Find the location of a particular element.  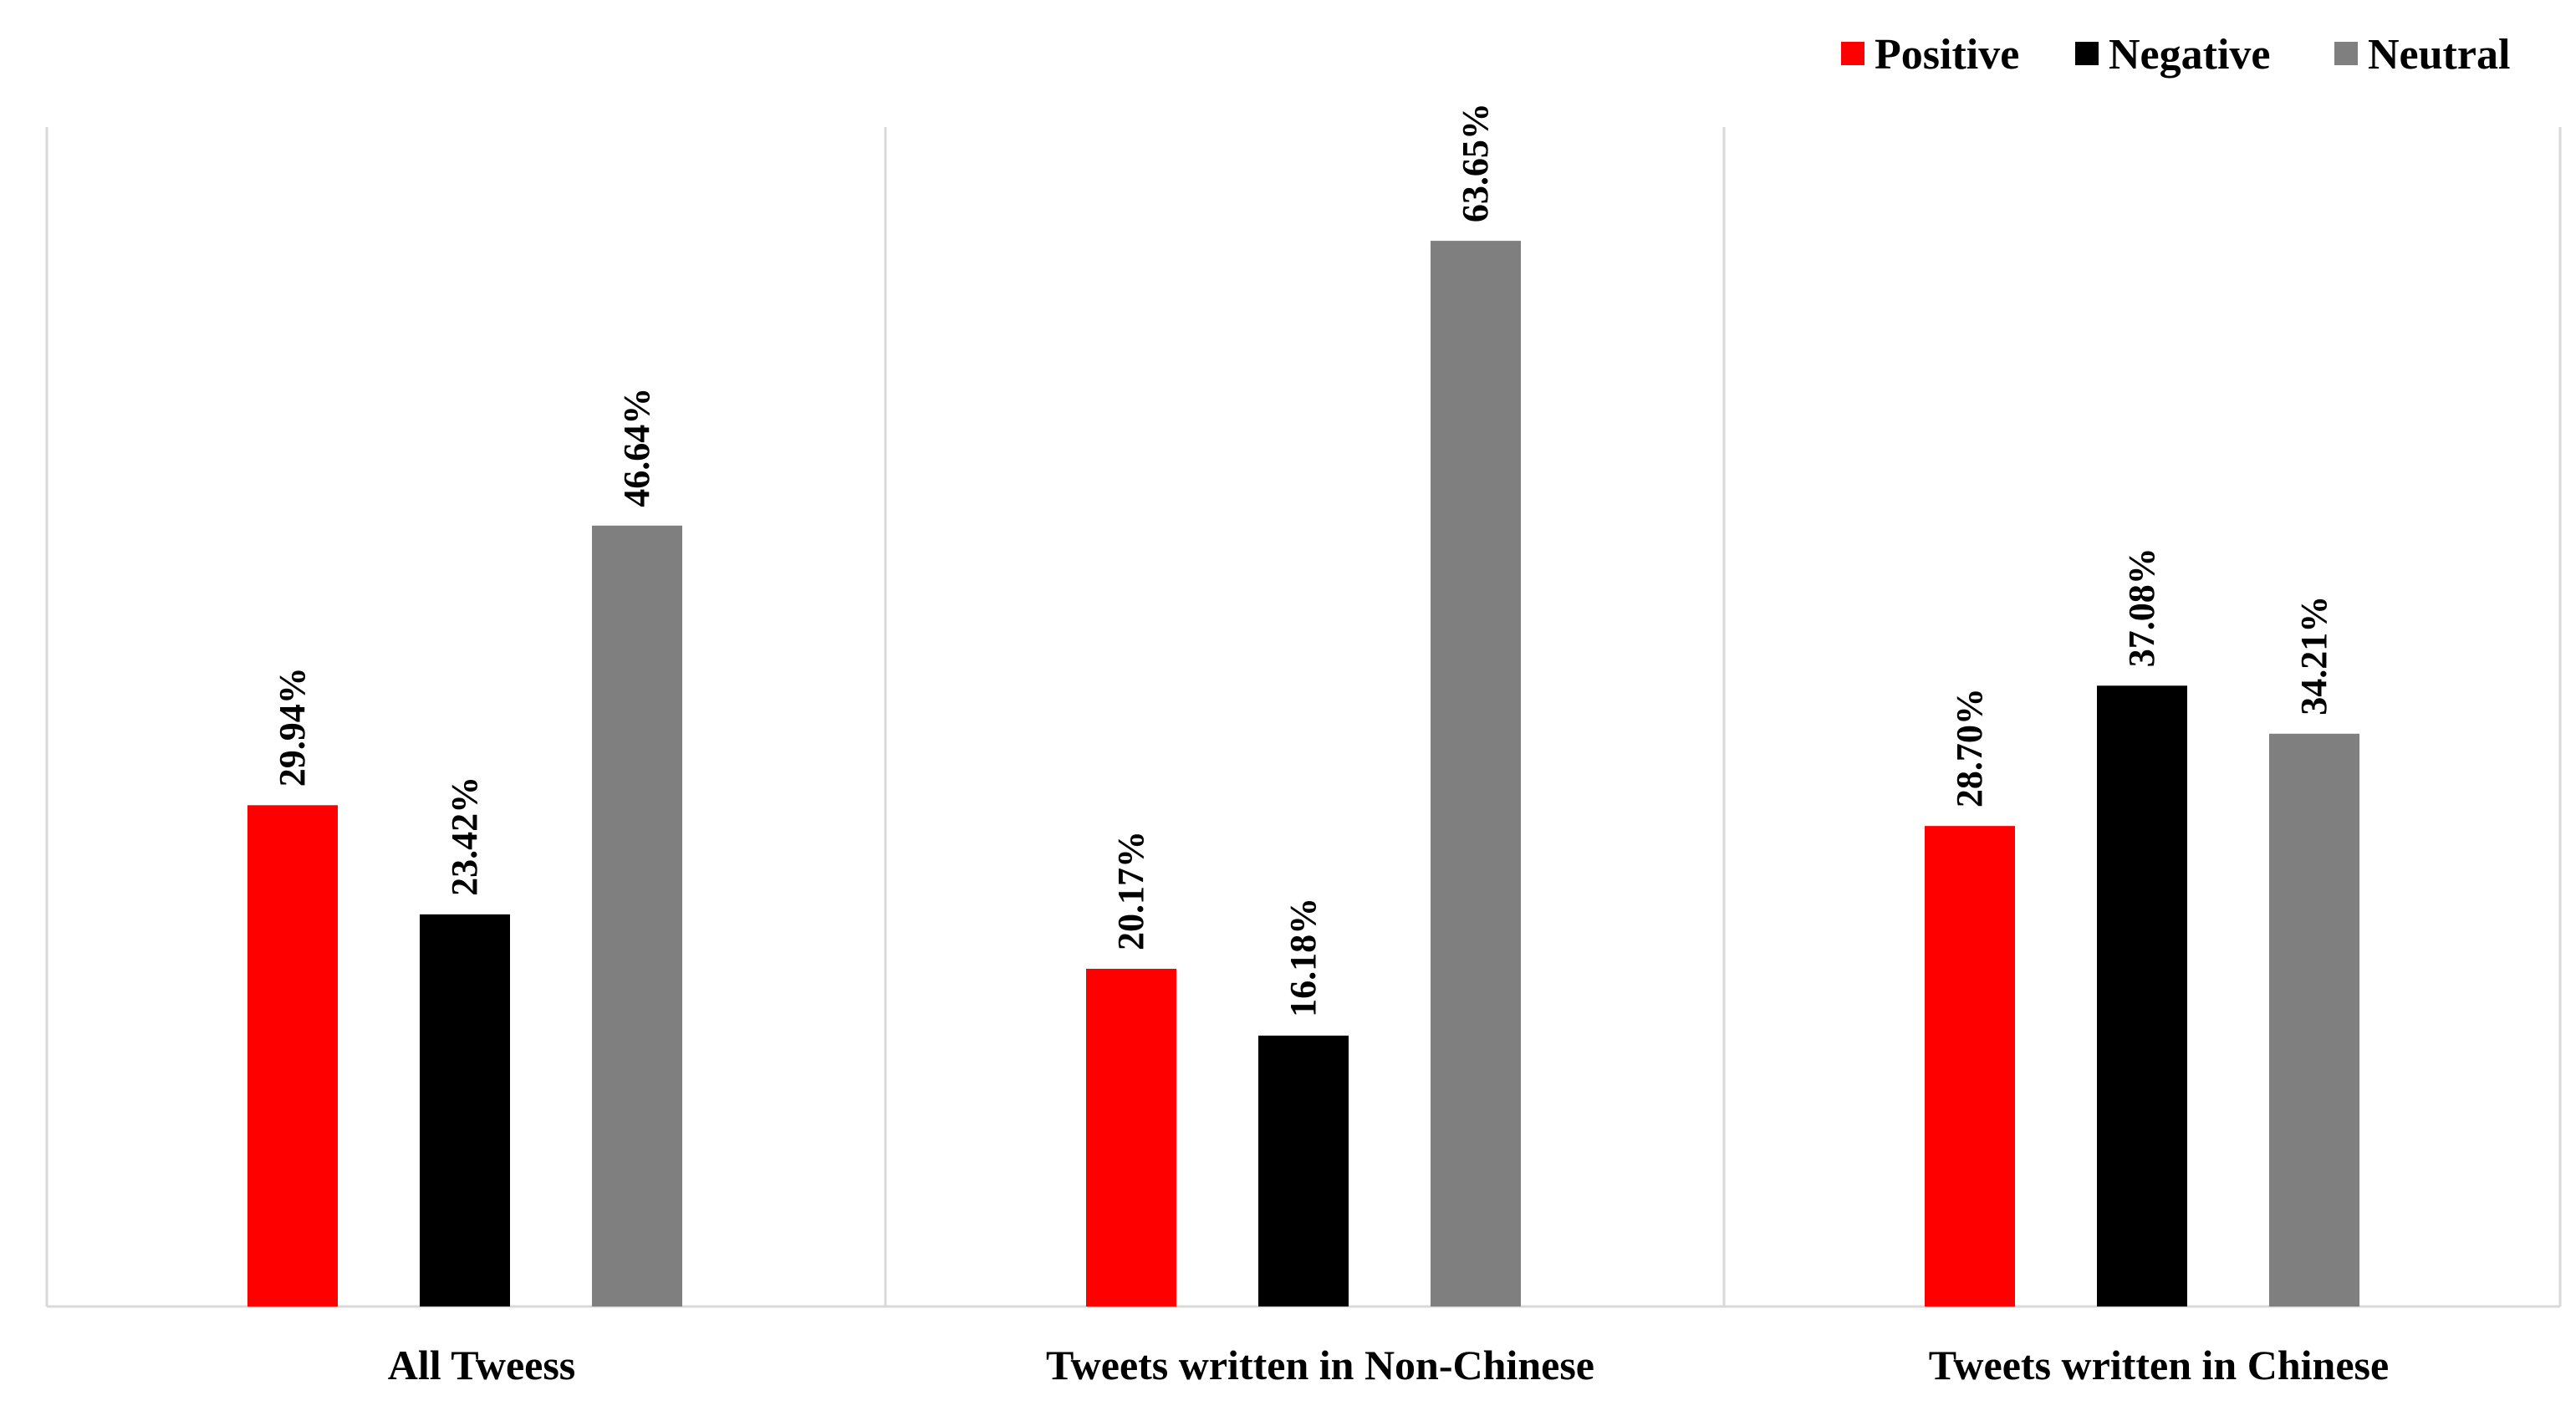

data-label: 20.17% is located at coordinates (1131, 890).